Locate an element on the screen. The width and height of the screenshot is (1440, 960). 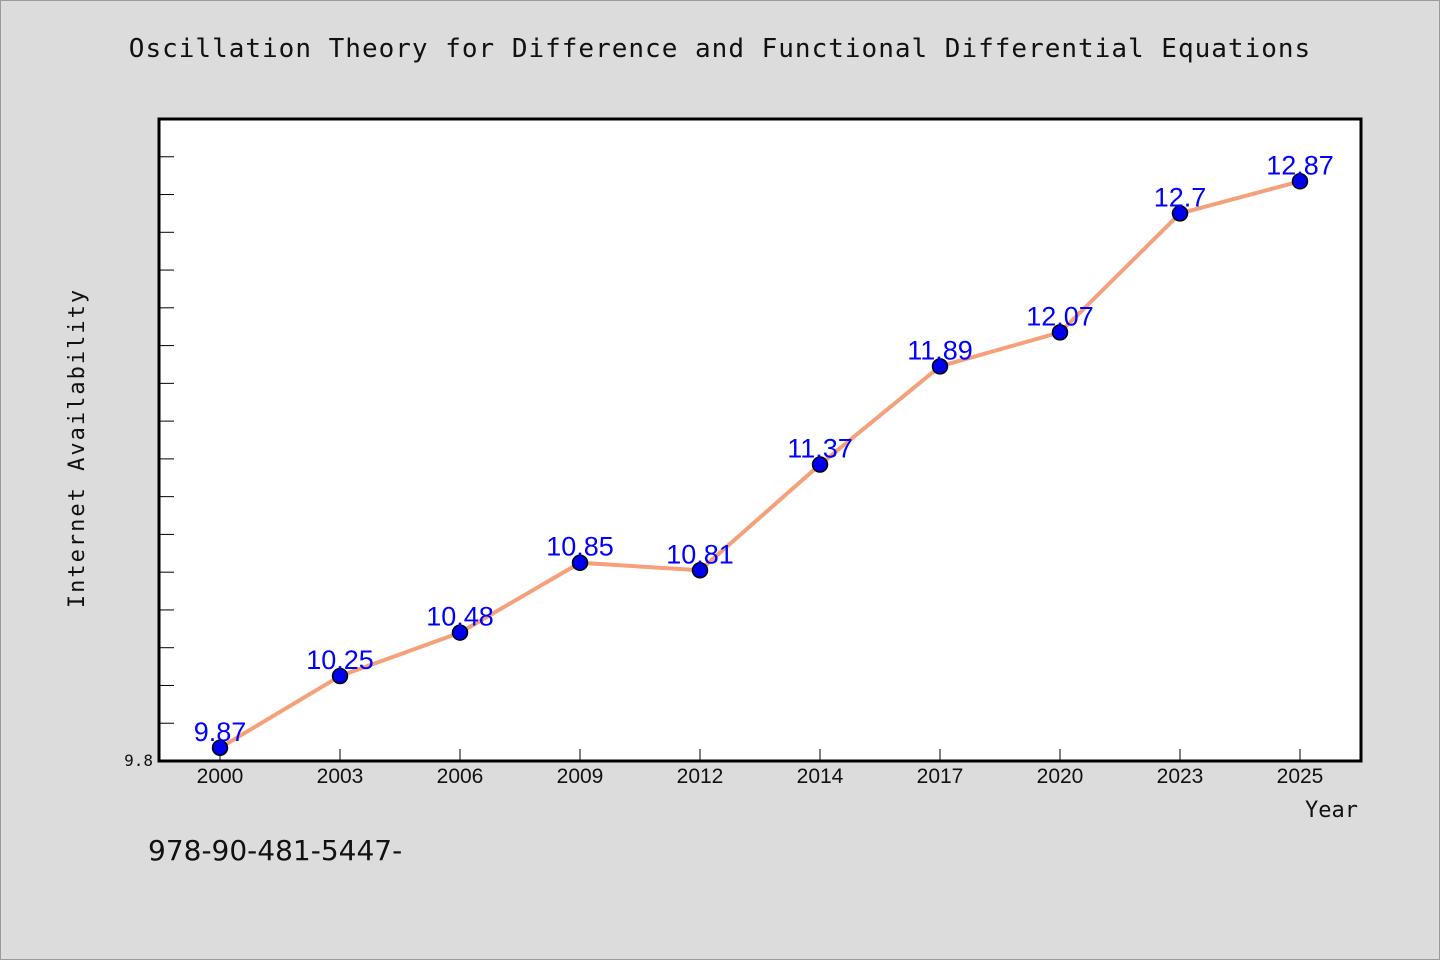
data-label: 10.85 is located at coordinates (580, 547).